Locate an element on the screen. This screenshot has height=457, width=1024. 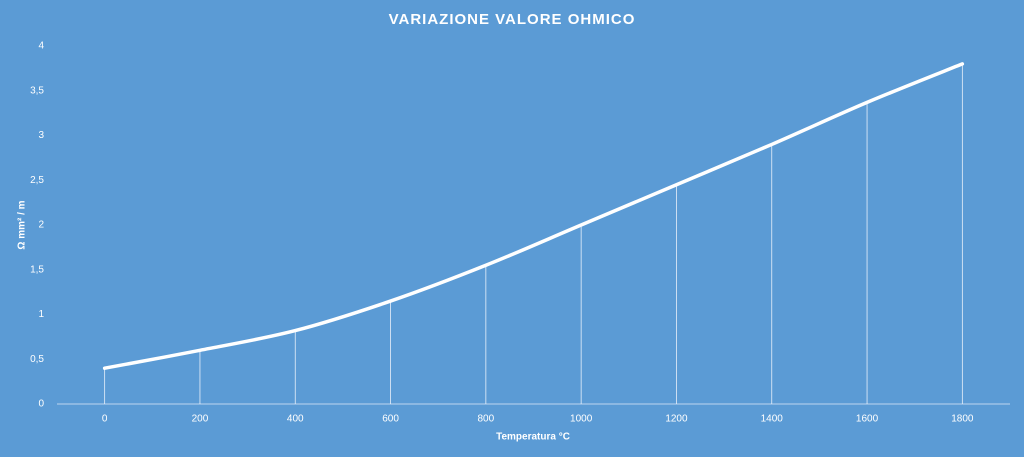
x-tick-label: 200 is located at coordinates (200, 419).